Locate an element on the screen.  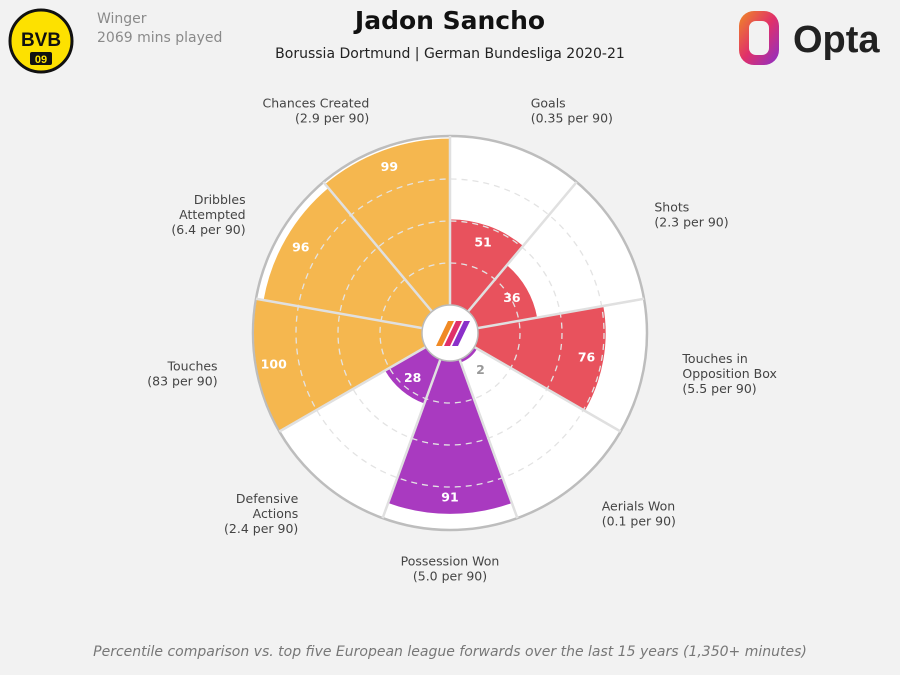
opta-logo-icon: Opta is located at coordinates (809, 38).